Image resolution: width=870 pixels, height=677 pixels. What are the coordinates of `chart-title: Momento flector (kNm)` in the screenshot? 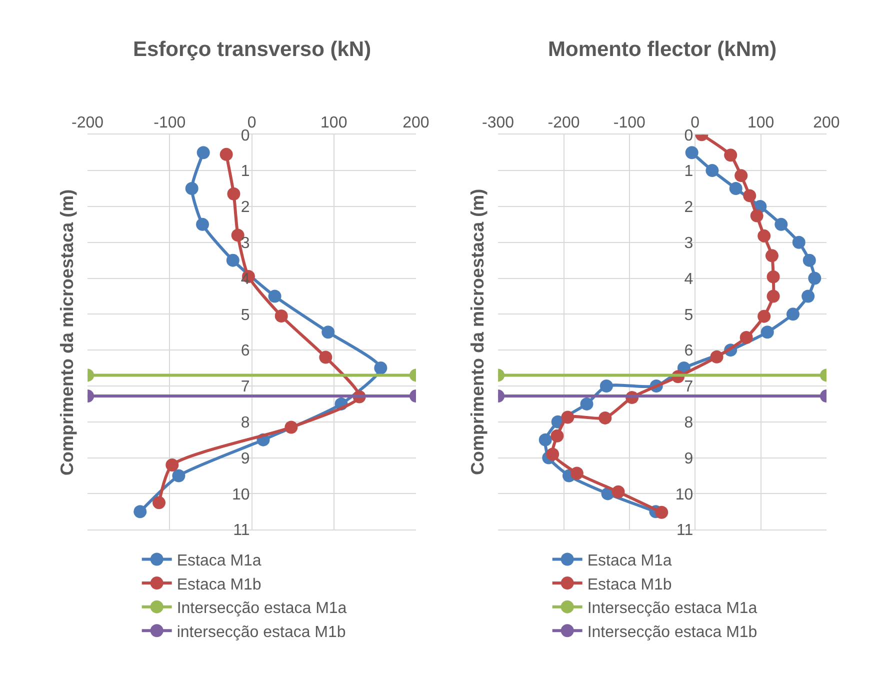 It's located at (662, 49).